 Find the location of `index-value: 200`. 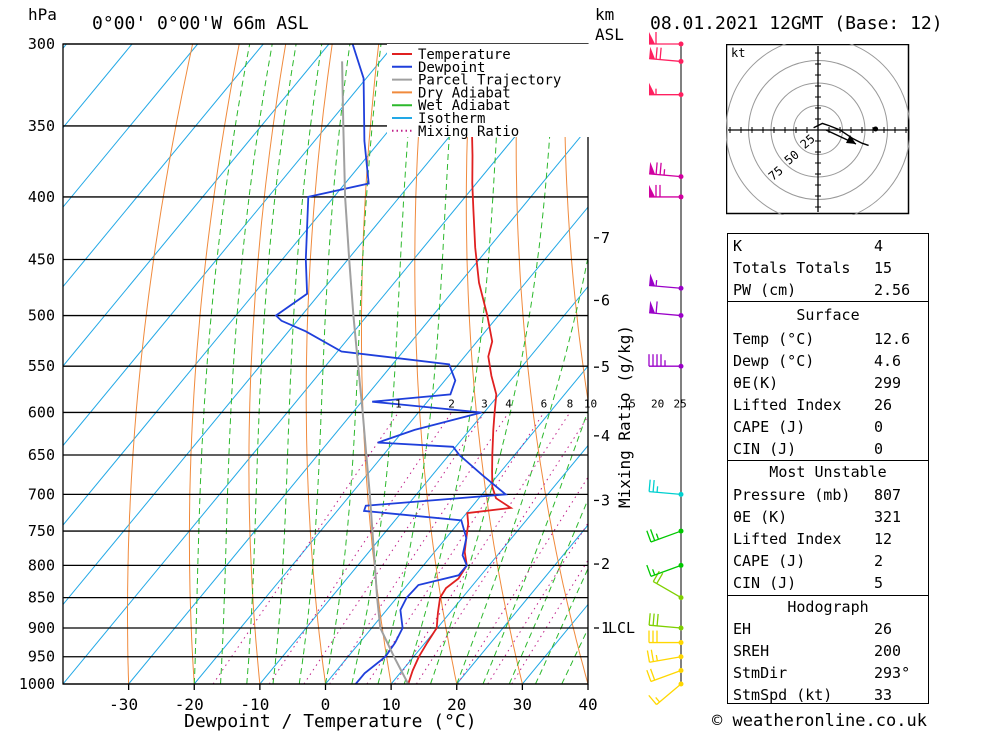

index-value: 200 is located at coordinates (888, 651).